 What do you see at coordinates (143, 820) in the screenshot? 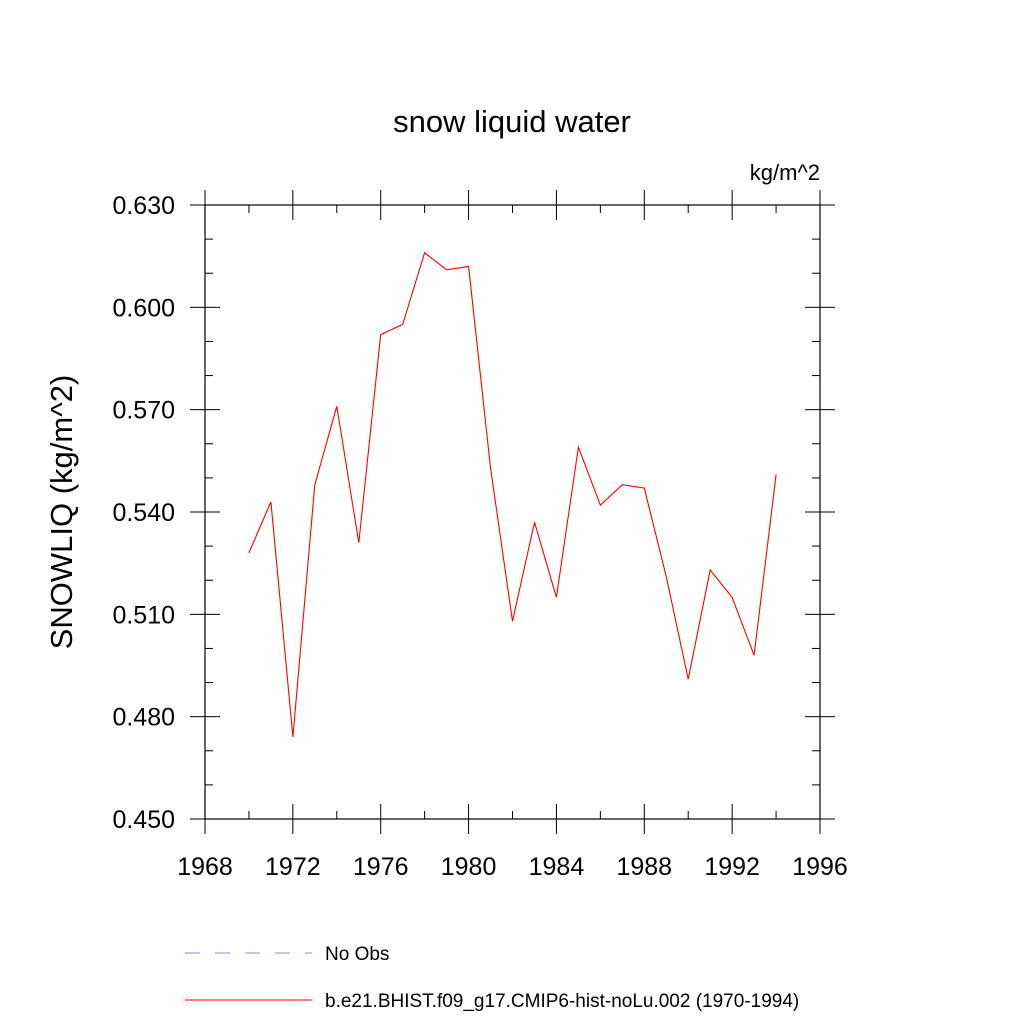
I see `y-tick-label: 0.450` at bounding box center [143, 820].